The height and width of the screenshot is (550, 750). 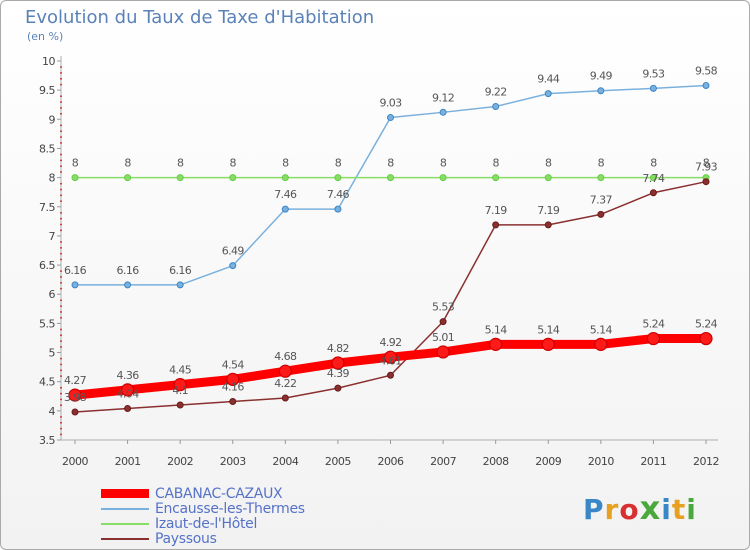 I want to click on data-label: 4.68, so click(x=285, y=356).